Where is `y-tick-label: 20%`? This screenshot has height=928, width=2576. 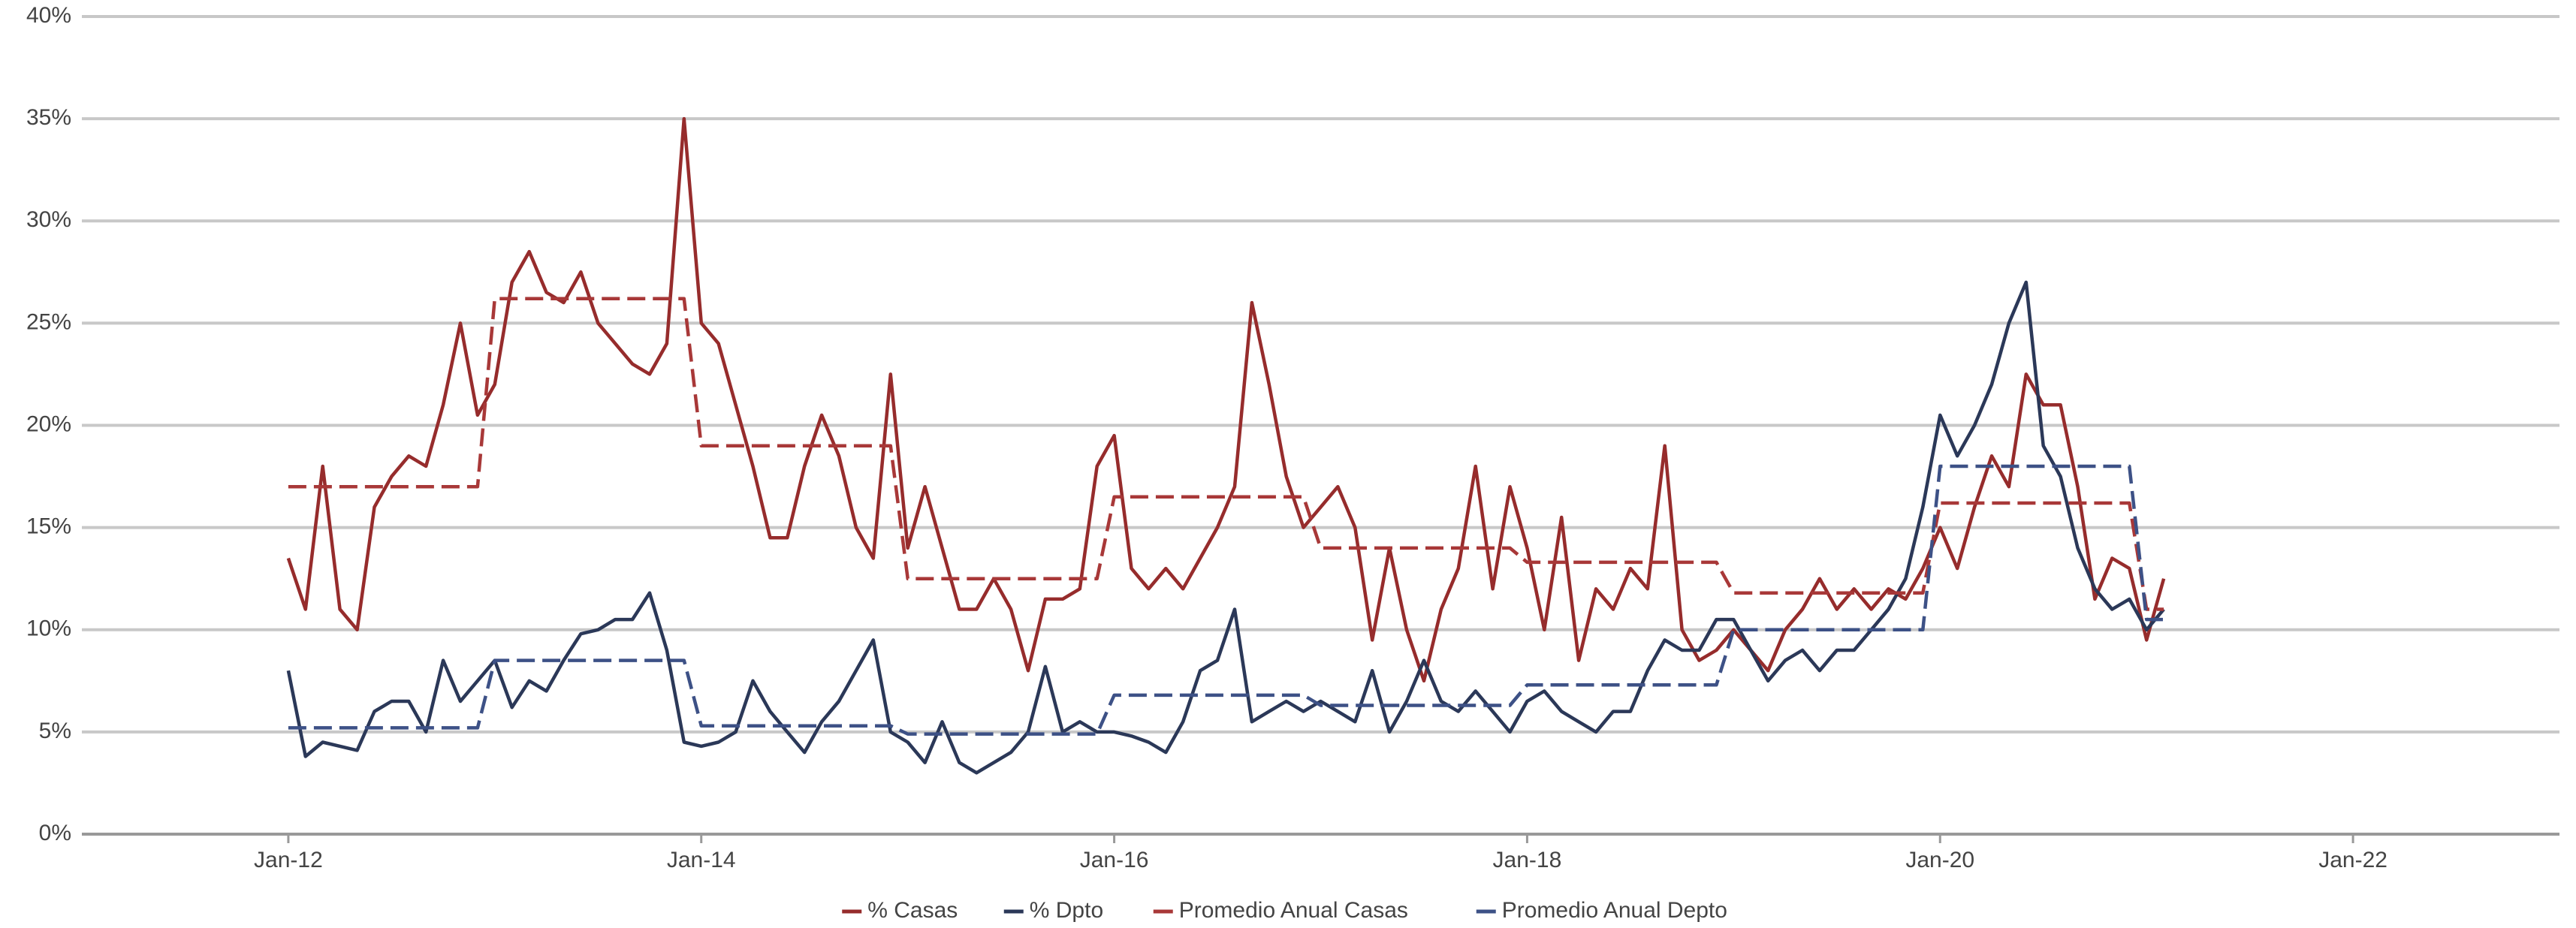
y-tick-label: 20% is located at coordinates (49, 423).